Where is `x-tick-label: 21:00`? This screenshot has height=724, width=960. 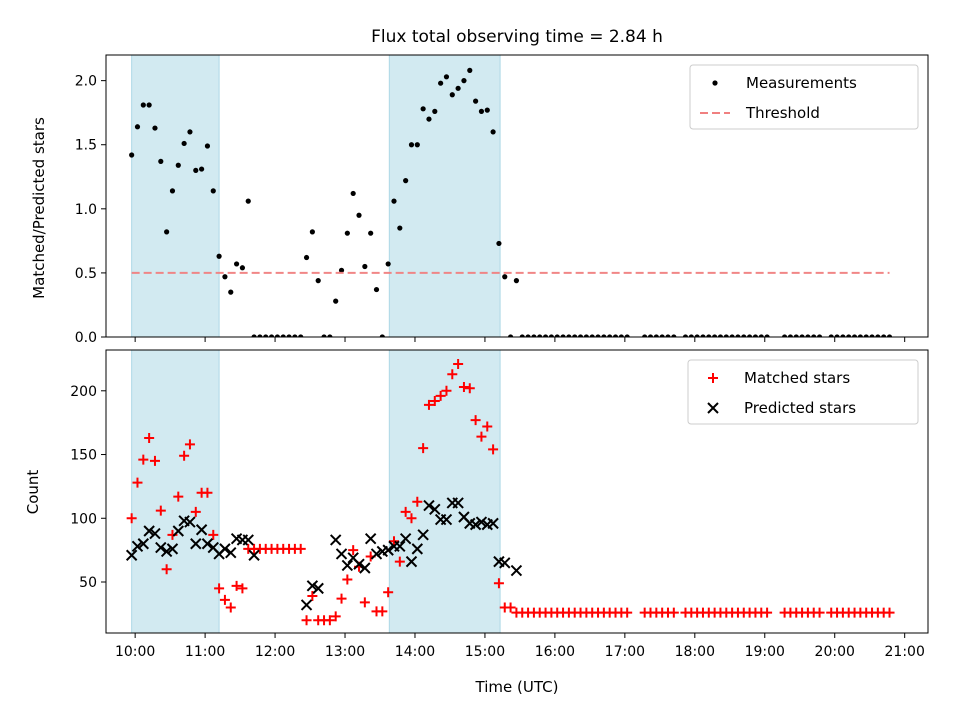
x-tick-label: 21:00 is located at coordinates (905, 652).